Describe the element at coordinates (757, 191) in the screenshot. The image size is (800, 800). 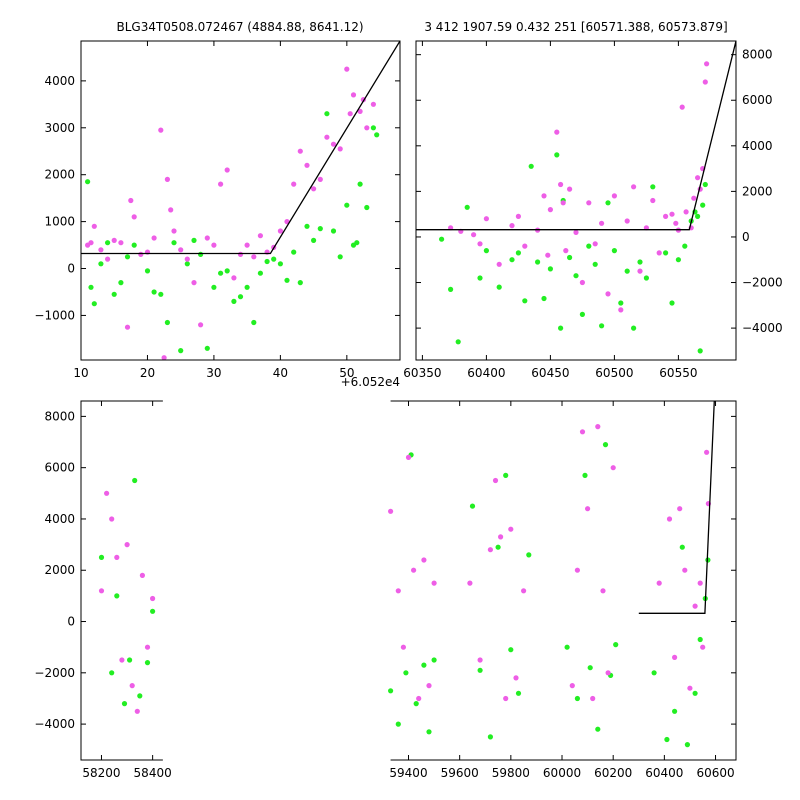
I see `y-tick-label: 2000` at that location.